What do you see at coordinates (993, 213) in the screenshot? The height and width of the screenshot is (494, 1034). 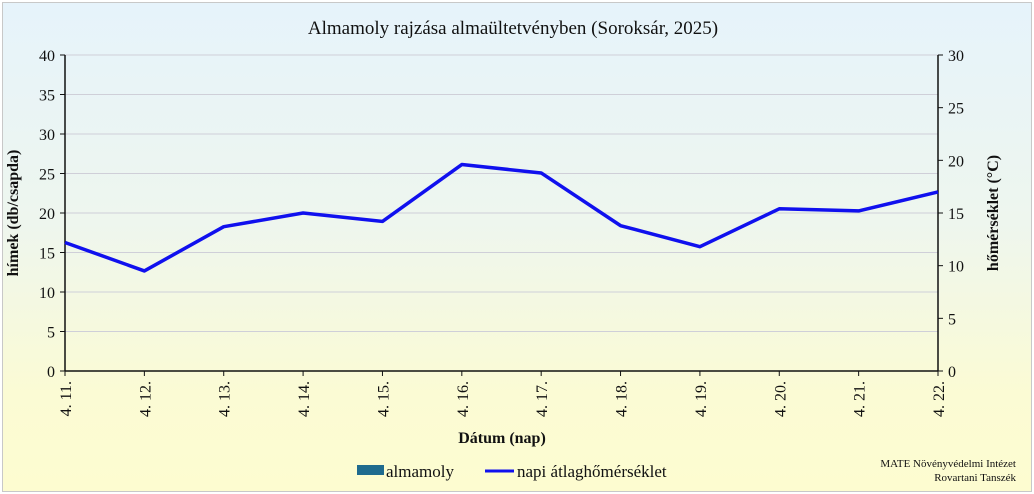 I see `y2-axis-label: hőmérséklet (°C)` at bounding box center [993, 213].